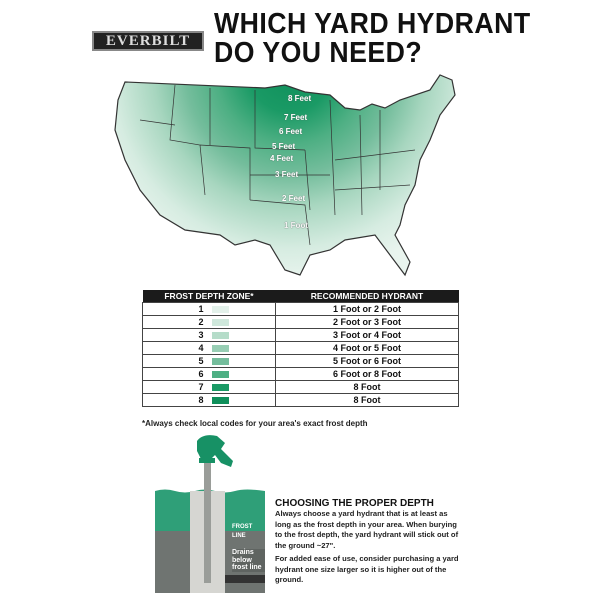 This screenshot has height=600, width=600. Describe the element at coordinates (201, 361) in the screenshot. I see `zone-number: 5` at that location.